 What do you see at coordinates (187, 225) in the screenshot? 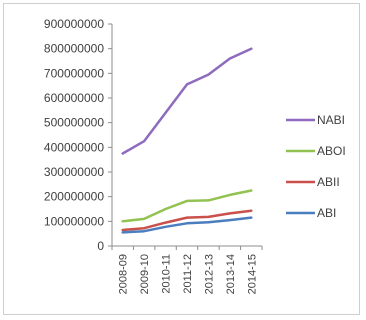
I see `series-line-abi` at bounding box center [187, 225].